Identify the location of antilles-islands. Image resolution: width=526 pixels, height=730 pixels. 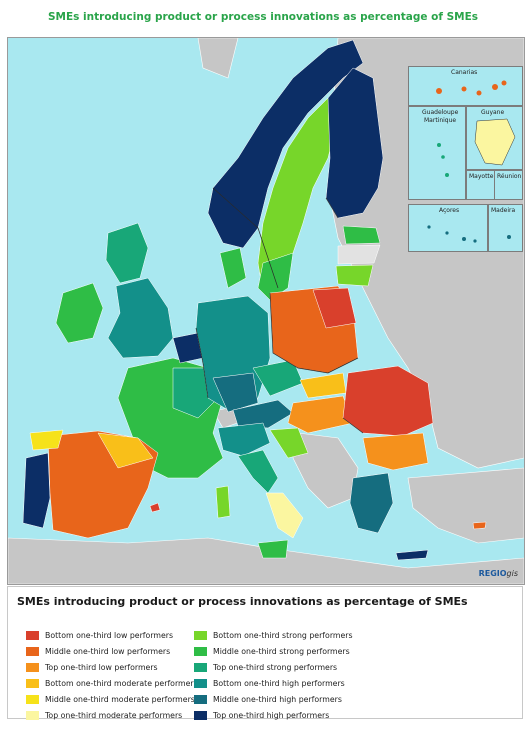
(443, 160).